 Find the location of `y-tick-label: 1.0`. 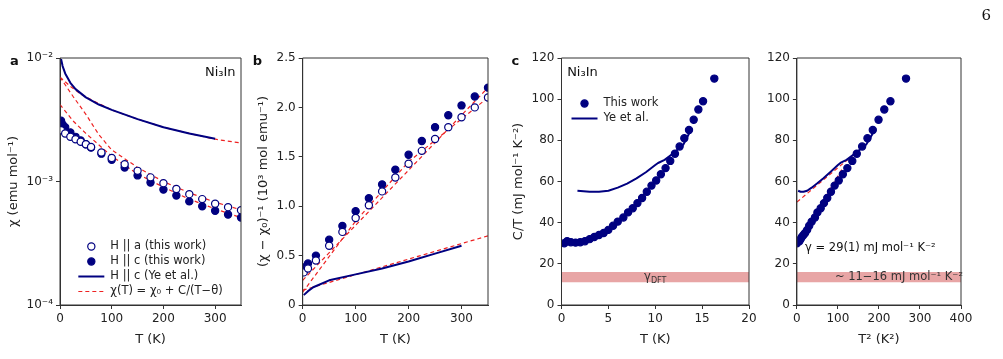

y-tick-label: 1.0 is located at coordinates (286, 205).